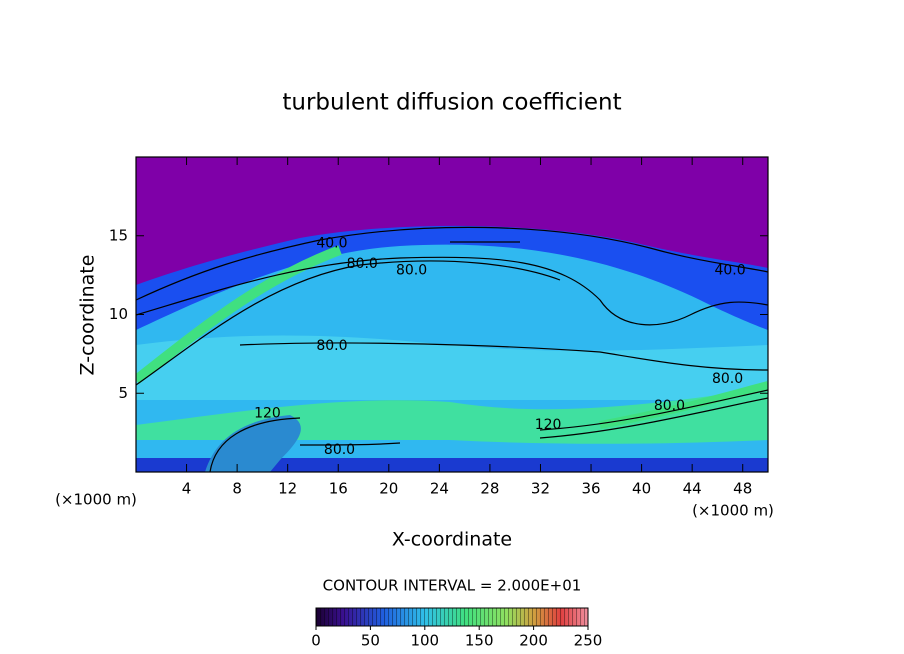 Image resolution: width=904 pixels, height=654 pixels. I want to click on x-unit: (×1000 m), so click(733, 511).